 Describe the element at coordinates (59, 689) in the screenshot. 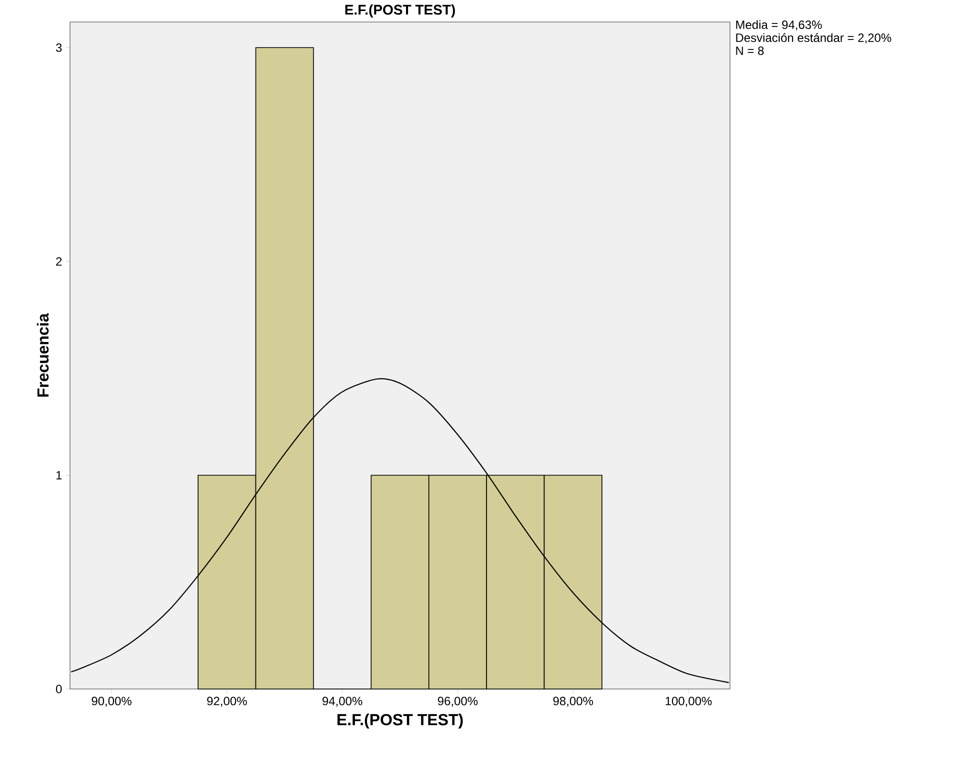

I see `y-tick-label: 0` at that location.